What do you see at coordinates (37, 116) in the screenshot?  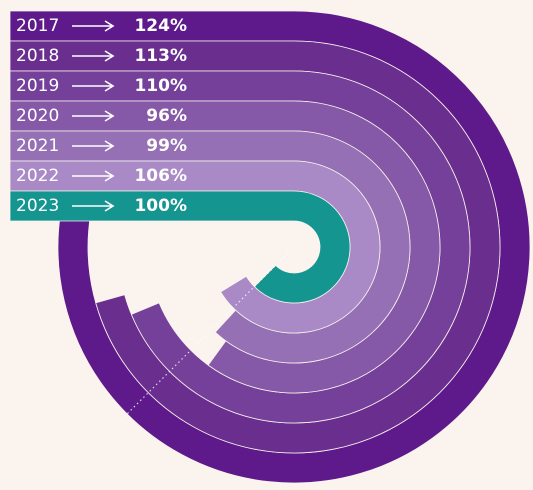 I see `year-label: 2020` at bounding box center [37, 116].